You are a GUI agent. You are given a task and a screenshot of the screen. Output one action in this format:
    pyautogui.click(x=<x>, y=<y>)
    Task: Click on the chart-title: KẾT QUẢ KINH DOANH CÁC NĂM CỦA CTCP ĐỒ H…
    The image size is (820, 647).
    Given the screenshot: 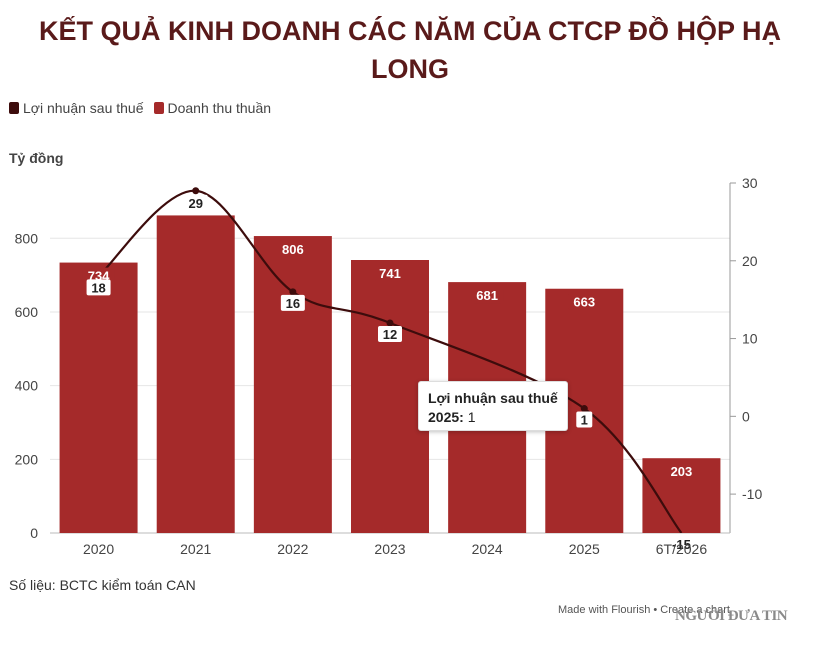 What is the action you would take?
    pyautogui.click(x=409, y=50)
    